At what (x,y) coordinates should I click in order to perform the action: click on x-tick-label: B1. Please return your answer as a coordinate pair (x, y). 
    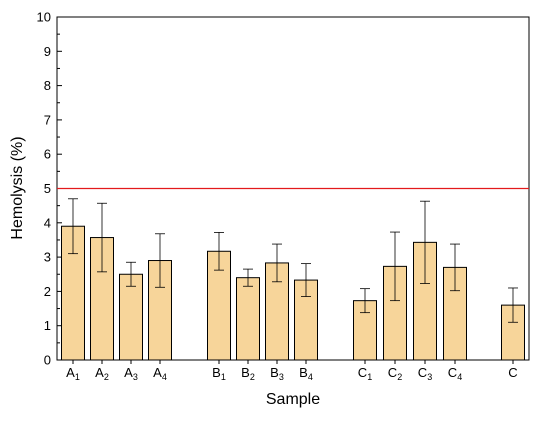
    Looking at the image, I should click on (219, 373).